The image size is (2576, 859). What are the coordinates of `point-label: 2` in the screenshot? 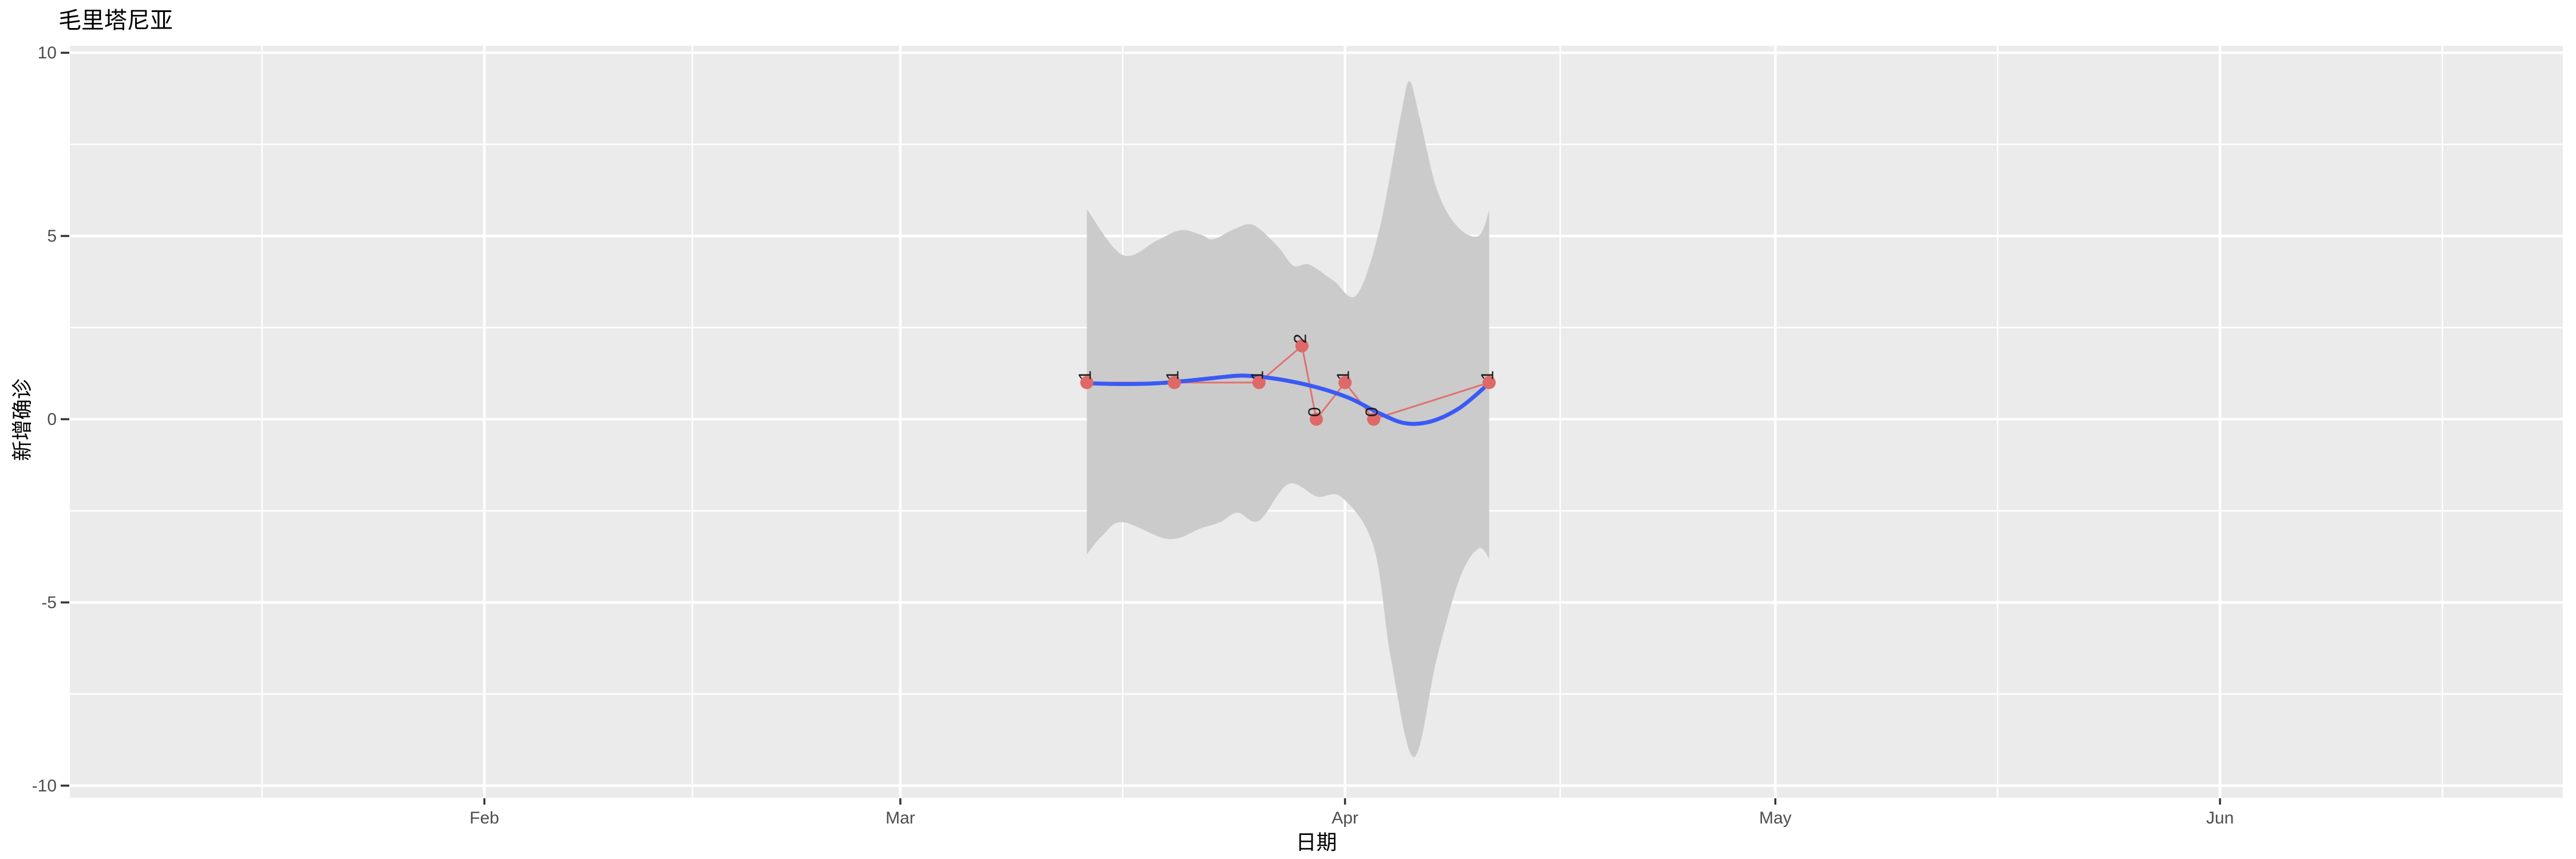 It's located at (1300, 339).